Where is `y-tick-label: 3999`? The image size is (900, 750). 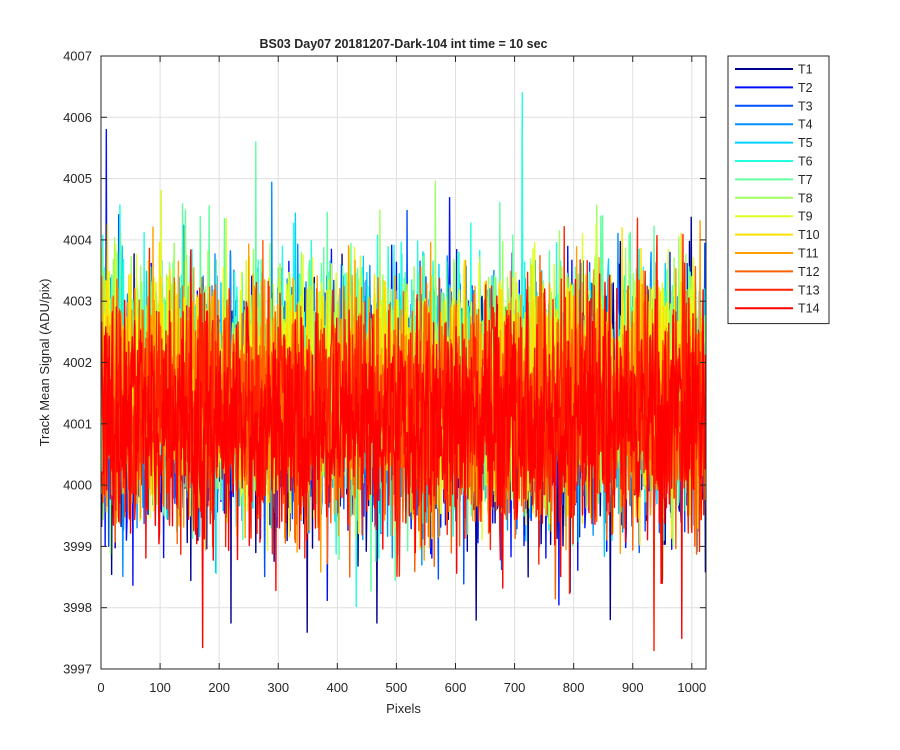 y-tick-label: 3999 is located at coordinates (77, 546).